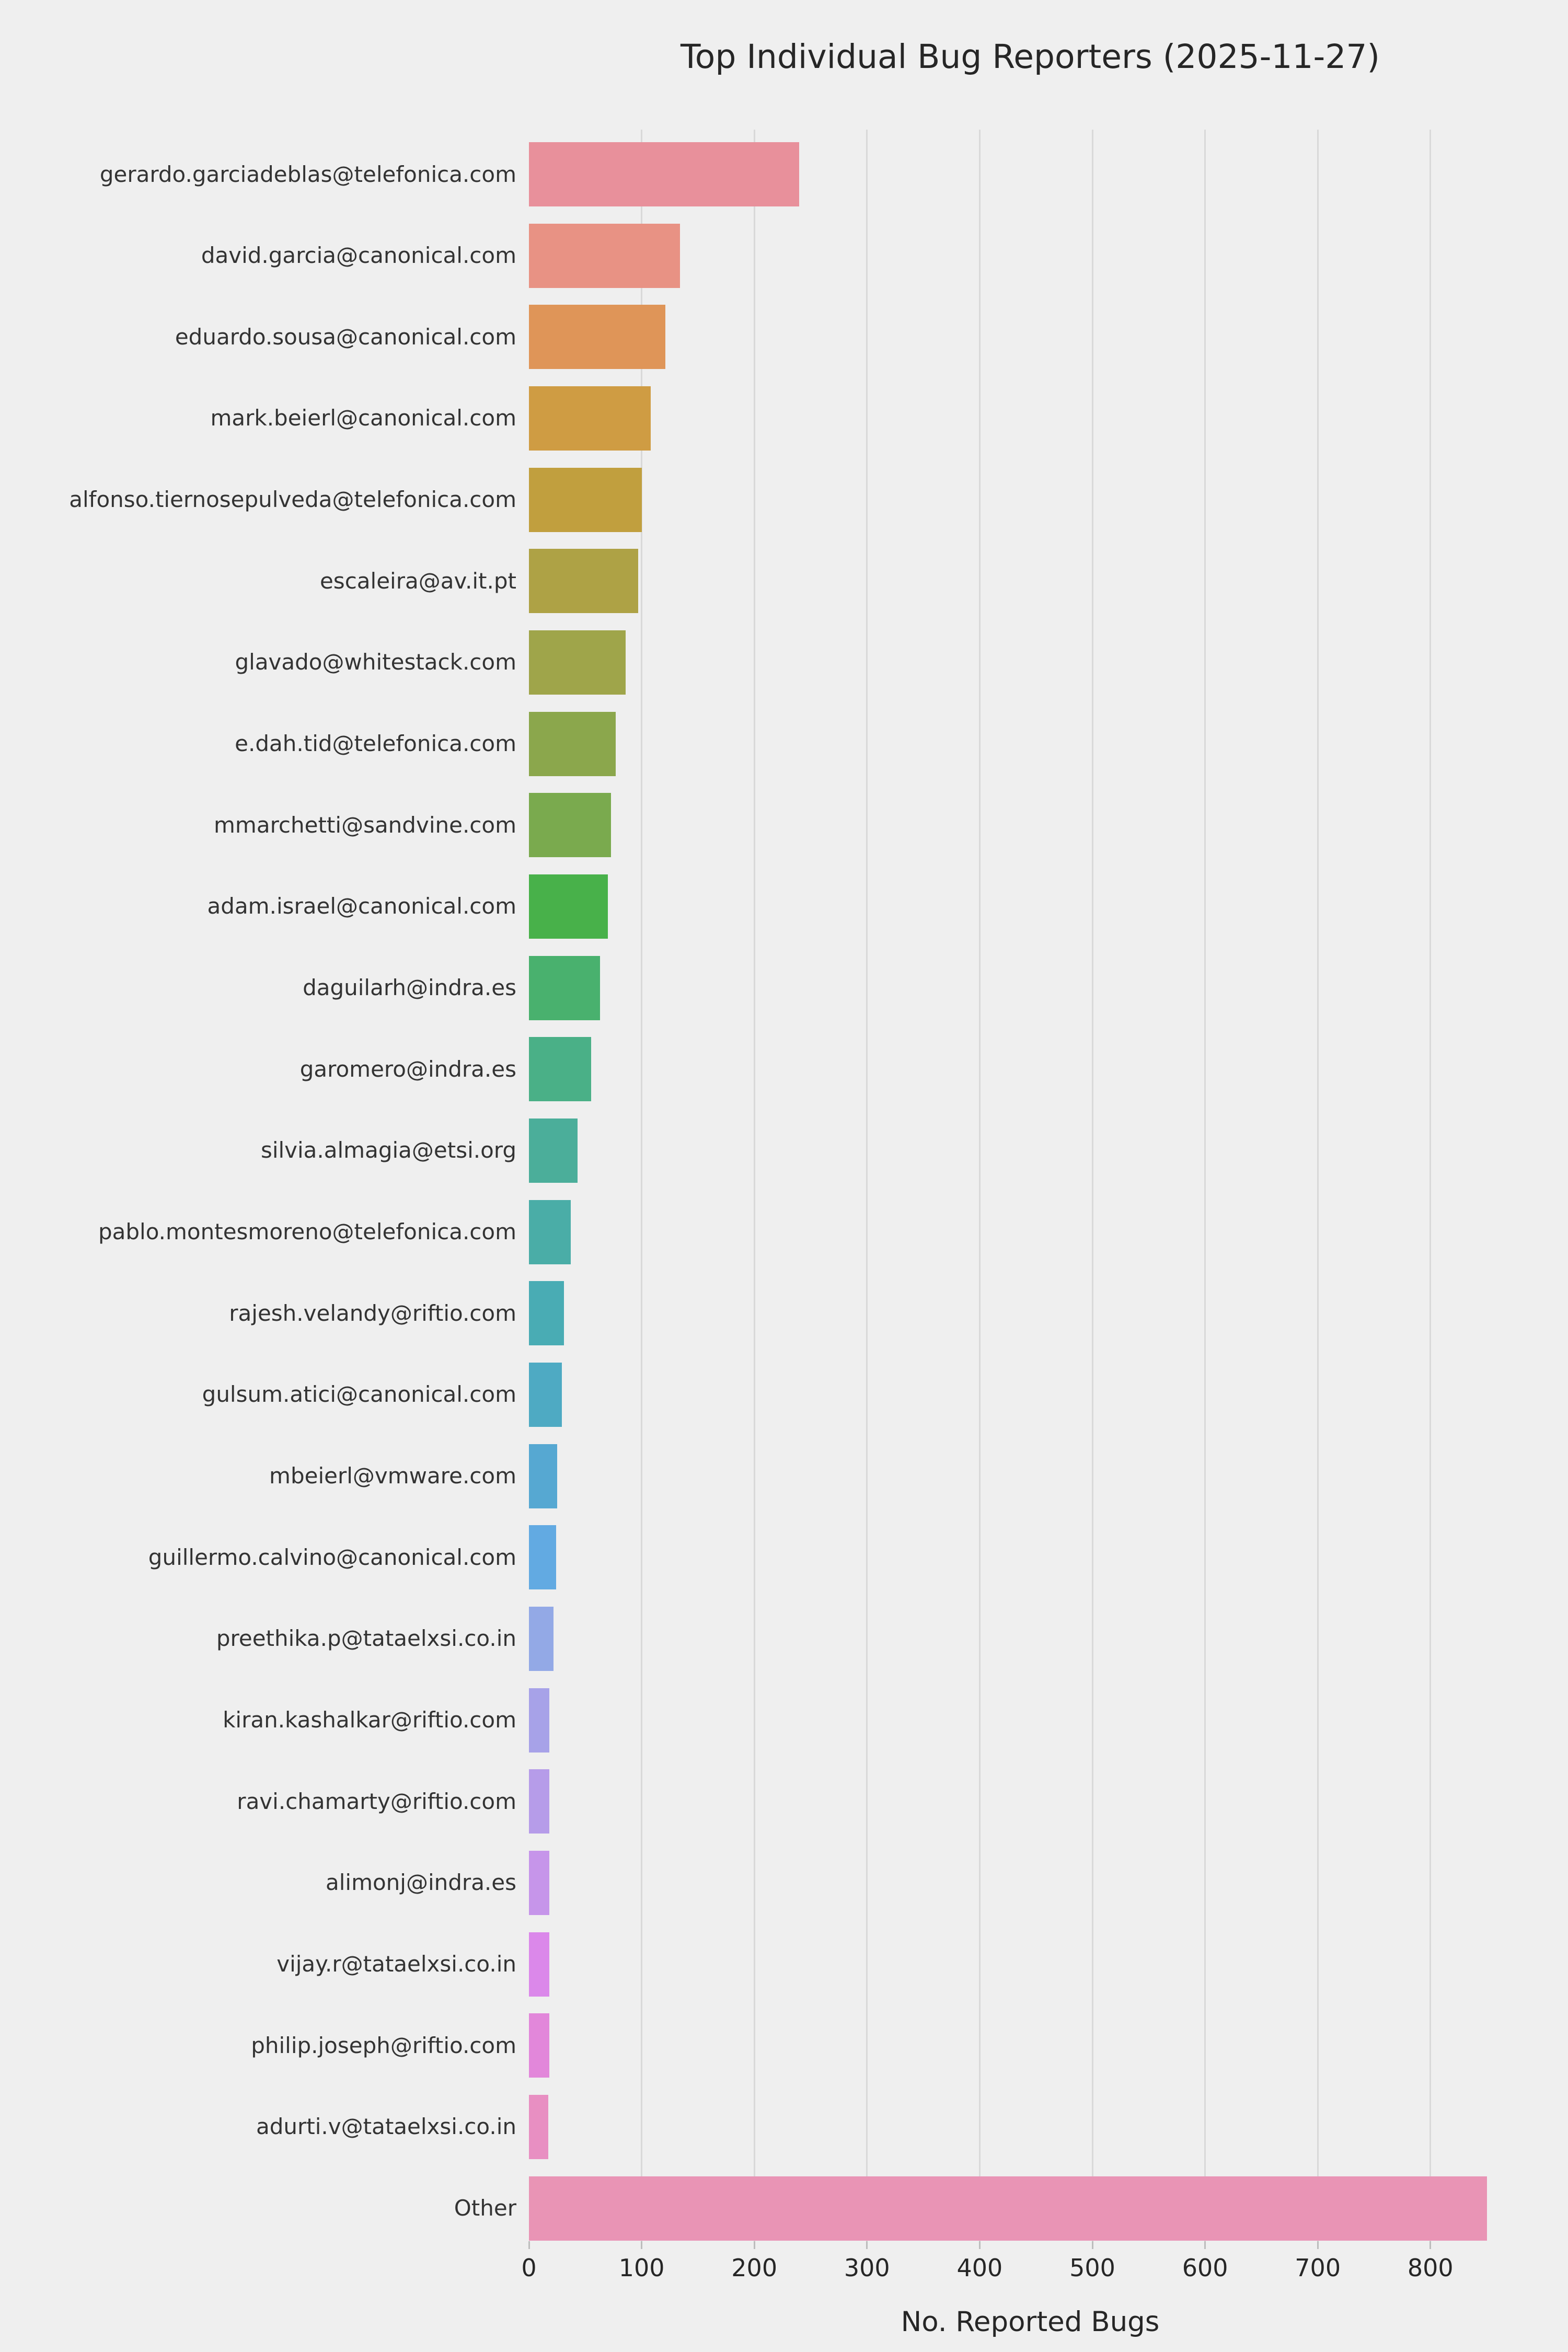  What do you see at coordinates (485, 2208) in the screenshot?
I see `y-tick-label: Other` at bounding box center [485, 2208].